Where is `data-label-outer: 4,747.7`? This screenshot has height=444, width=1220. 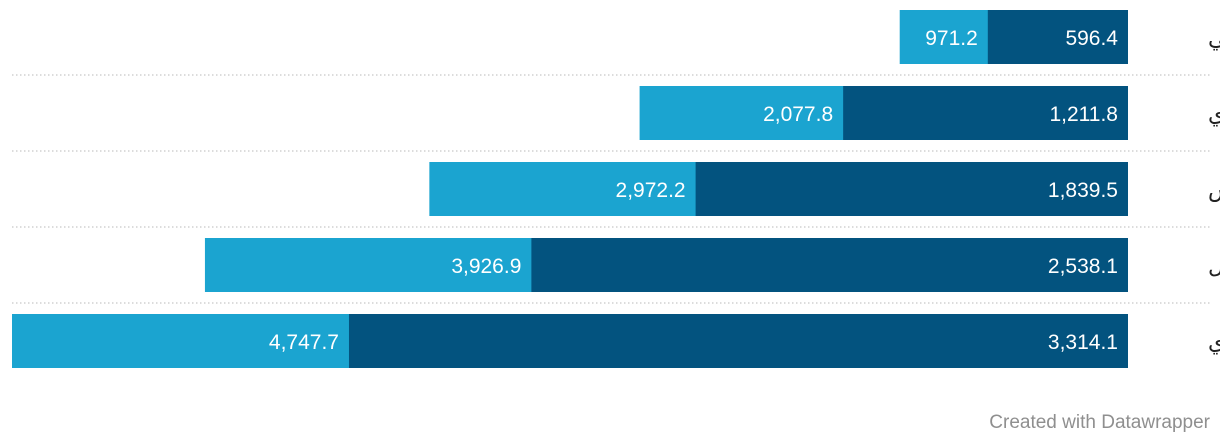 data-label-outer: 4,747.7 is located at coordinates (304, 342).